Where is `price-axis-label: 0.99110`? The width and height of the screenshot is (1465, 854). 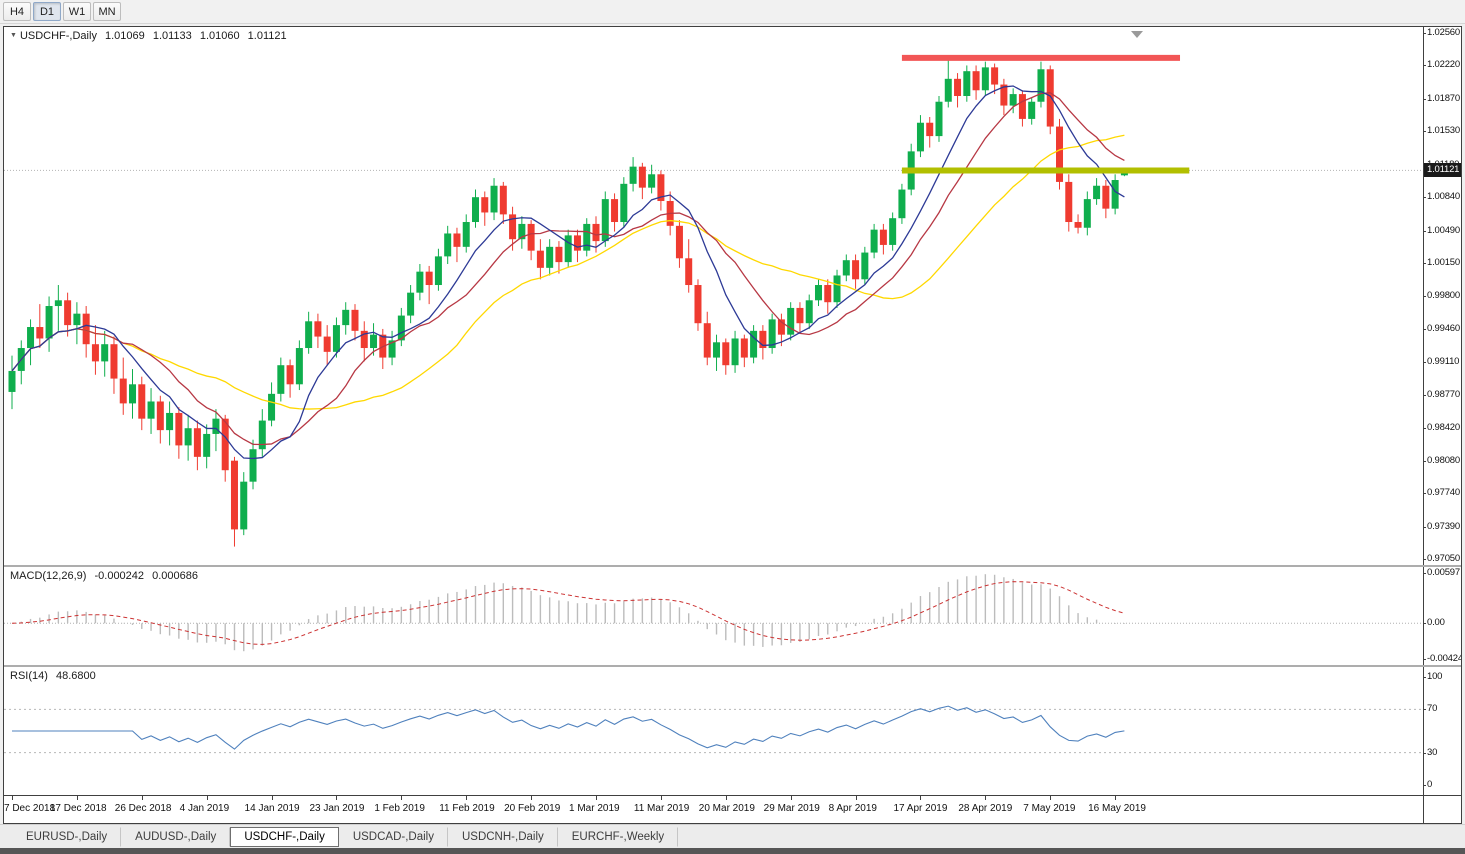
price-axis-label: 0.99110 is located at coordinates (1441, 362).